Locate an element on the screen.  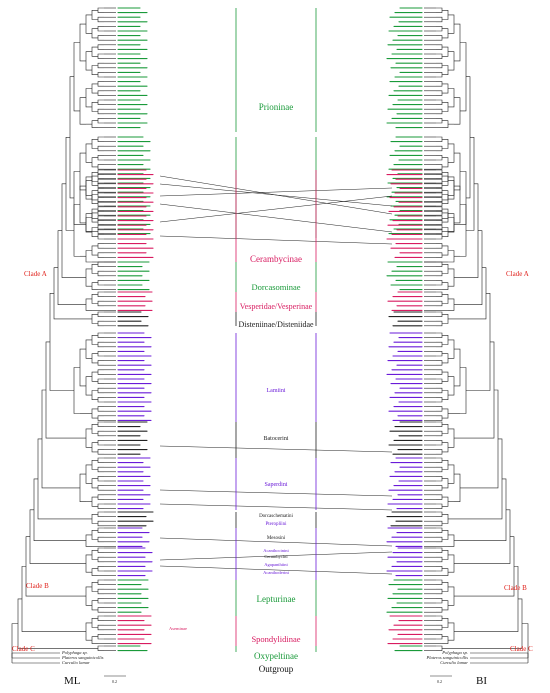
ml-panel-label: ML is located at coordinates (72, 681).